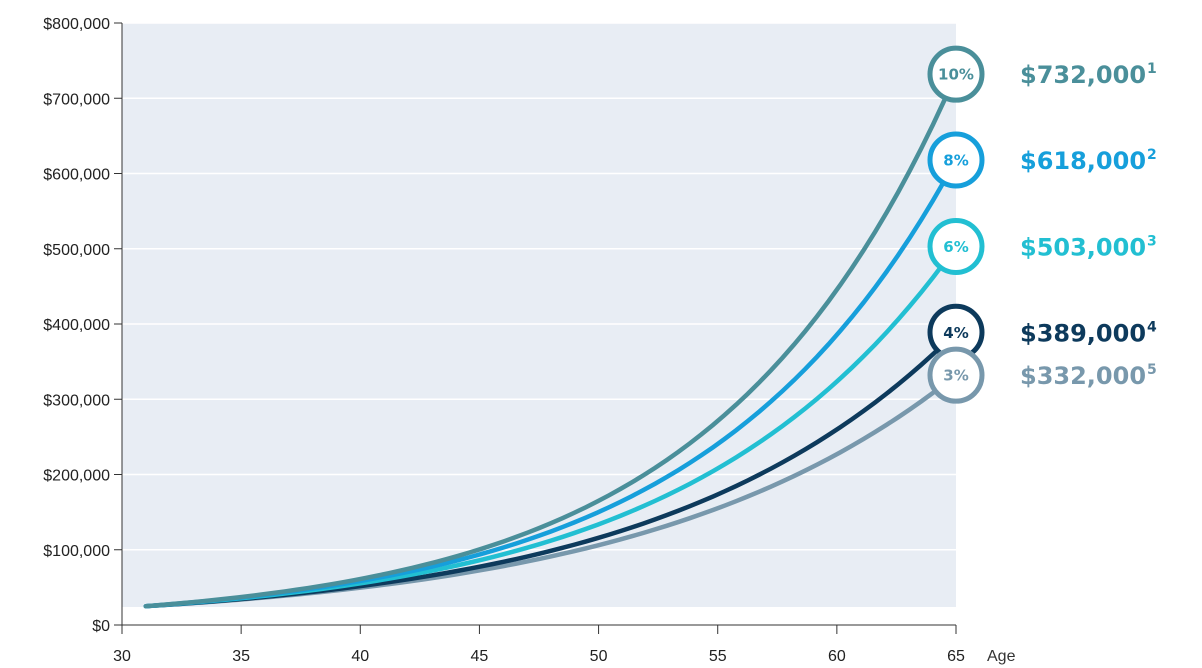  Describe the element at coordinates (1083, 75) in the screenshot. I see `end-value-amount: $732,000` at that location.